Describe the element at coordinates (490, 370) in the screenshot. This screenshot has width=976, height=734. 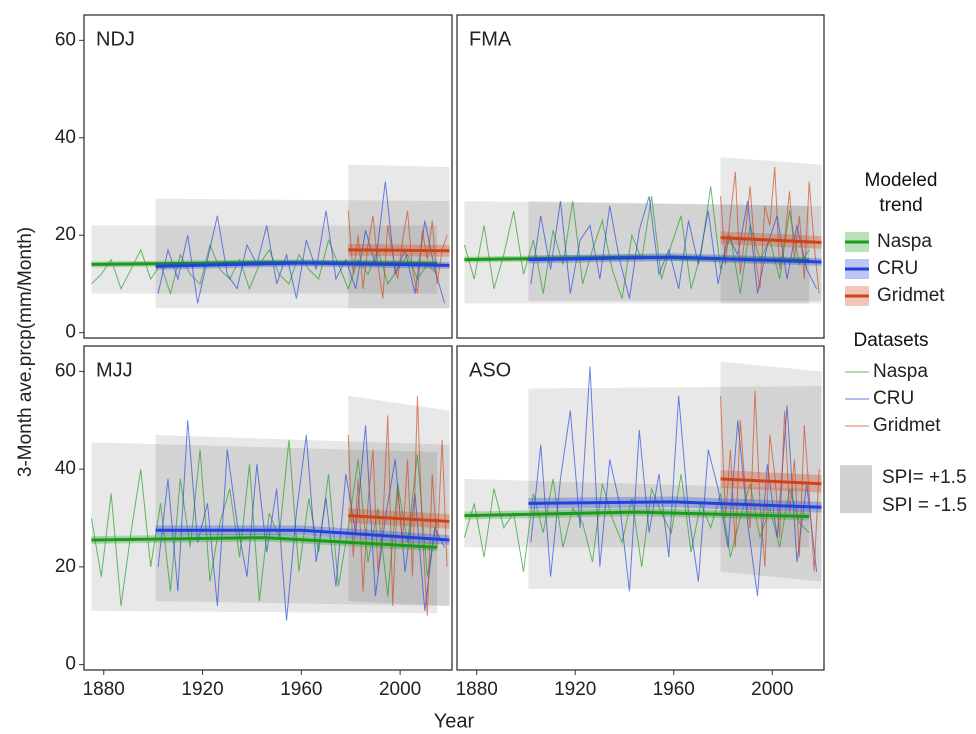
I see `panel-title: ASO` at that location.